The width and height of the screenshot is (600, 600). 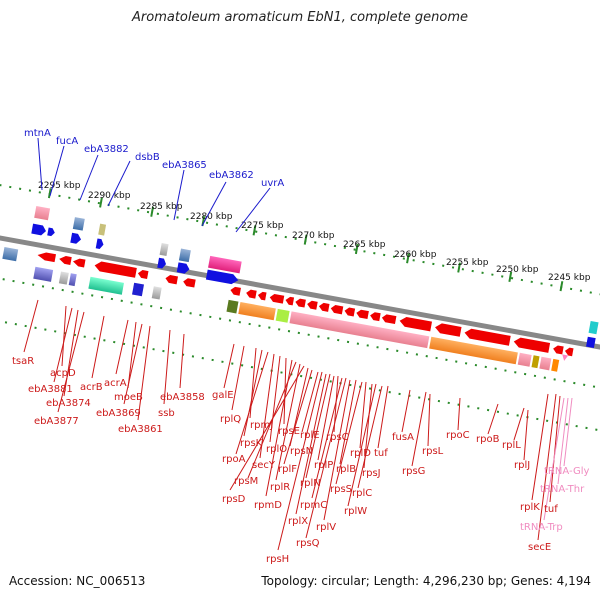 What do you see at coordinates (310, 483) in the screenshot?
I see `gene-label: rplN` at bounding box center [310, 483].